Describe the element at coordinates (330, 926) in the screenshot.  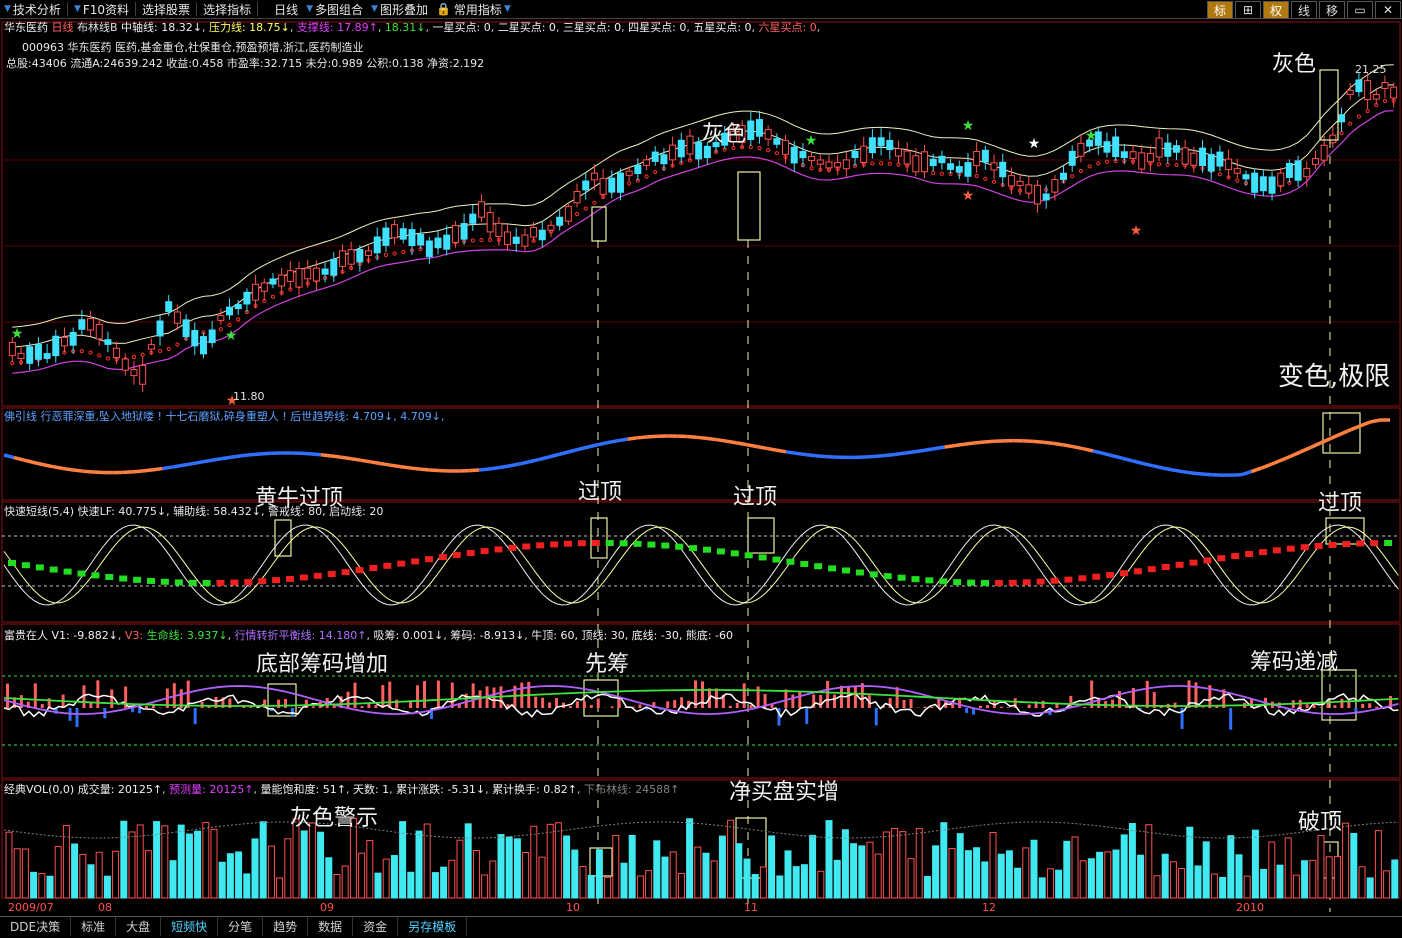
I see `tab-data: 数据` at that location.